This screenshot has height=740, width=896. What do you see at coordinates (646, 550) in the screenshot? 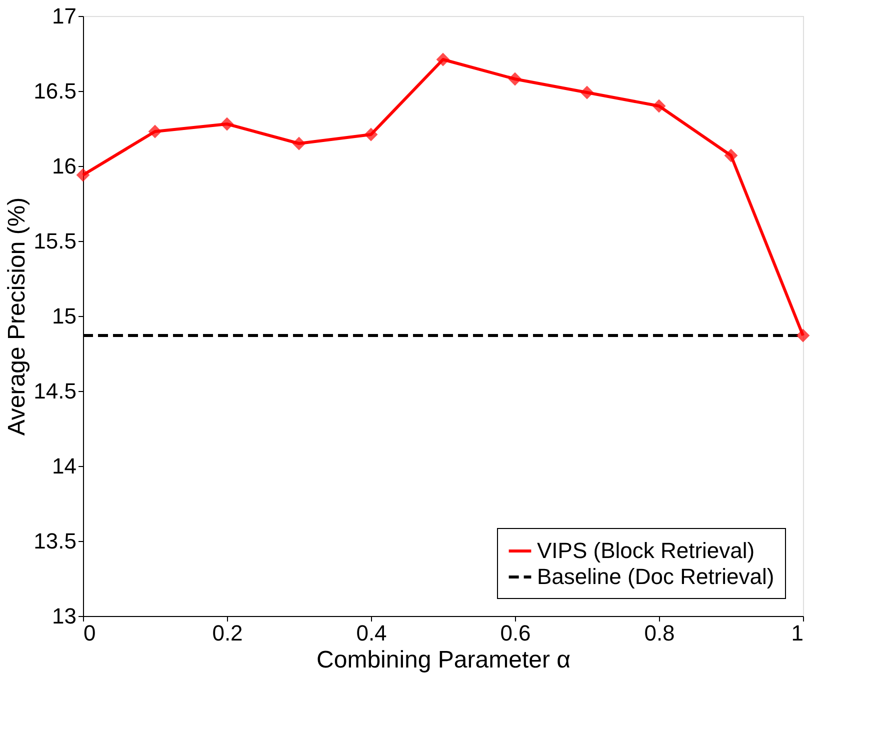
I see `legend-label: VIPS (Block Retrieval)` at bounding box center [646, 550].